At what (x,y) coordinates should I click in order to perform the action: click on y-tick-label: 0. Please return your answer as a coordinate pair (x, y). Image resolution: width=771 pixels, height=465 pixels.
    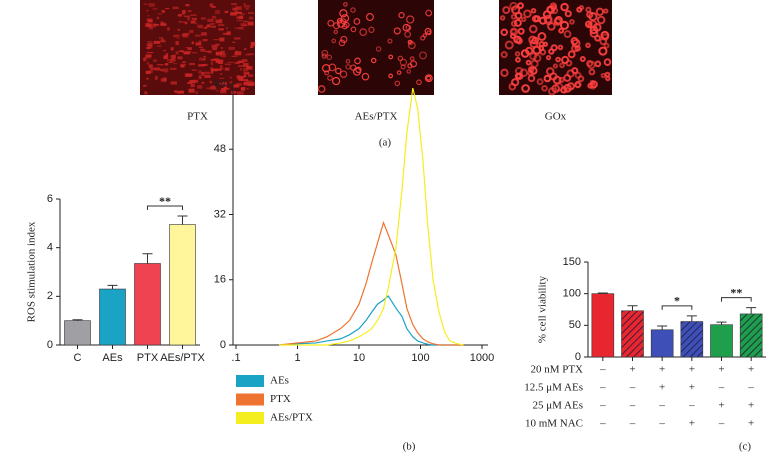
    Looking at the image, I should click on (578, 357).